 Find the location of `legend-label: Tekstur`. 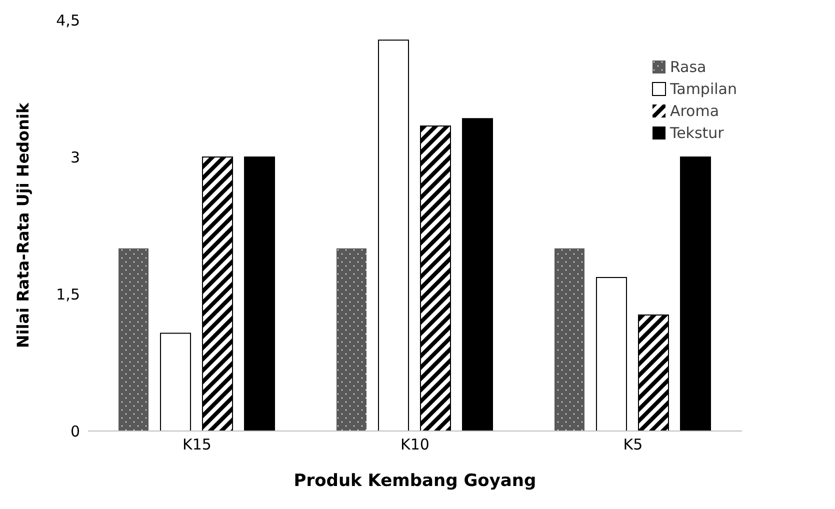

legend-label: Tekstur is located at coordinates (697, 133).